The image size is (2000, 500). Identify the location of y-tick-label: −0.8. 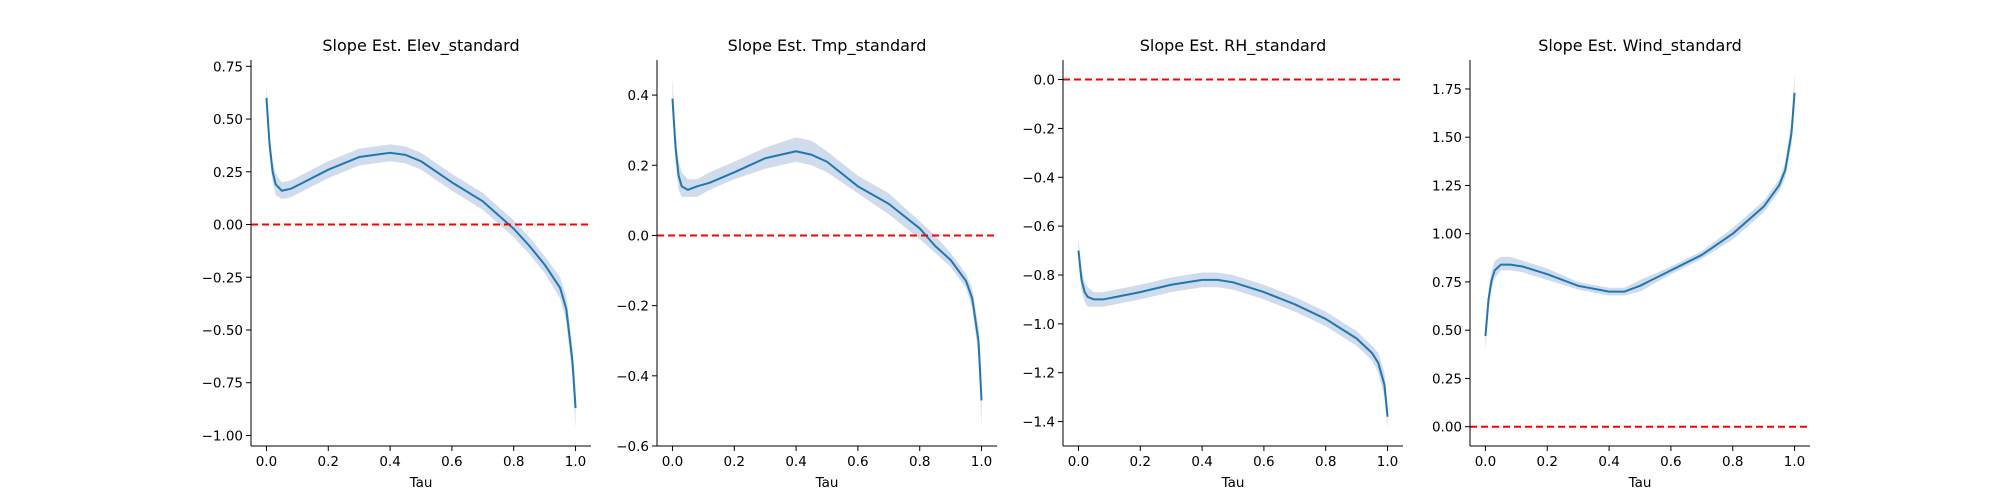
(1038, 276).